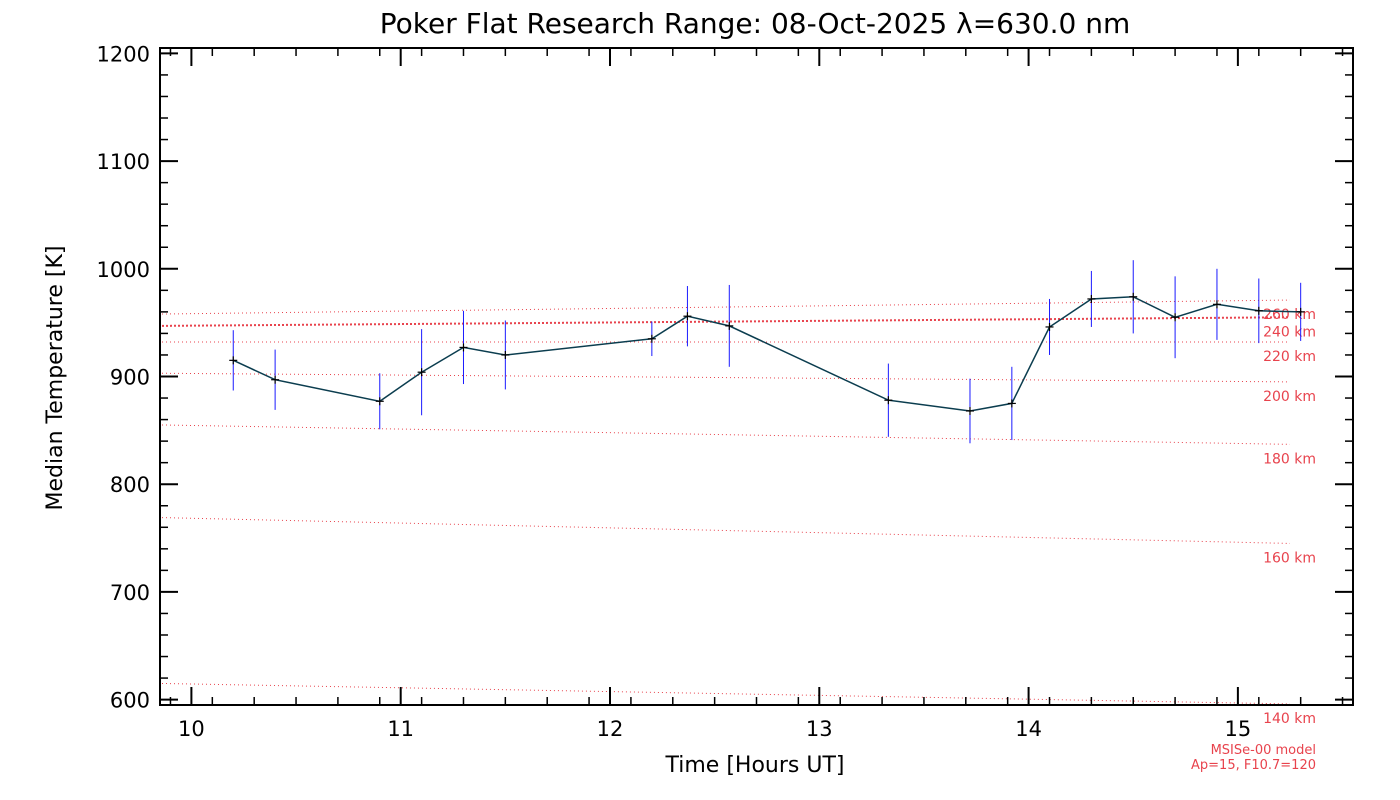  Describe the element at coordinates (130, 485) in the screenshot. I see `y-tick-label-800: 800` at that location.